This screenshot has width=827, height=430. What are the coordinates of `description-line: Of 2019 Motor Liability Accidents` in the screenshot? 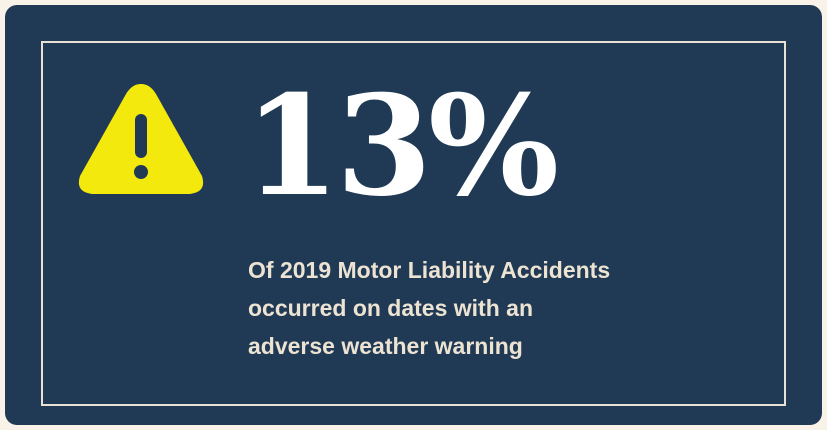 It's located at (429, 270).